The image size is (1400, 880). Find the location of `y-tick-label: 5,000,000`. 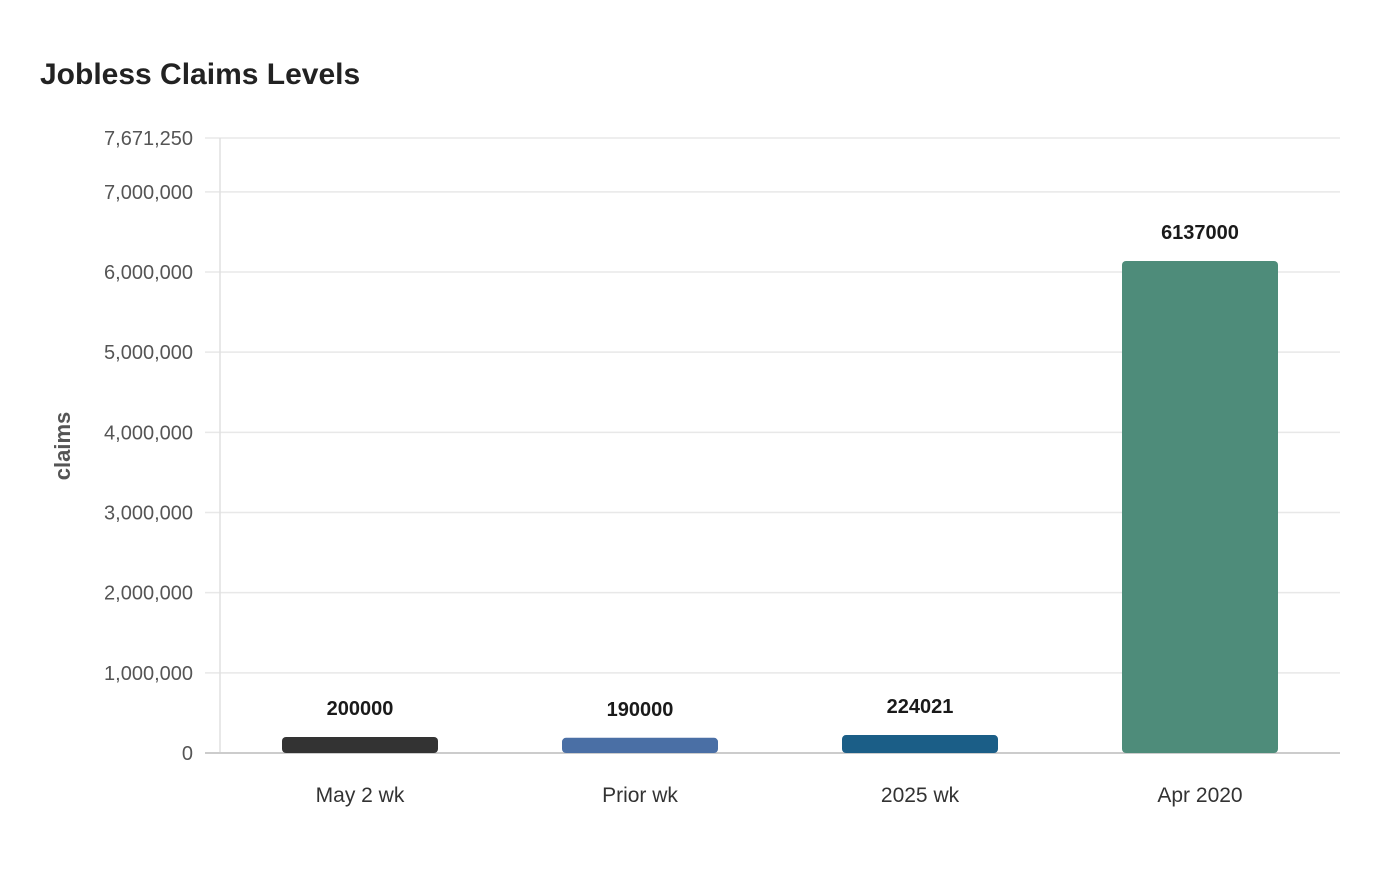

y-tick-label: 5,000,000 is located at coordinates (148, 353).